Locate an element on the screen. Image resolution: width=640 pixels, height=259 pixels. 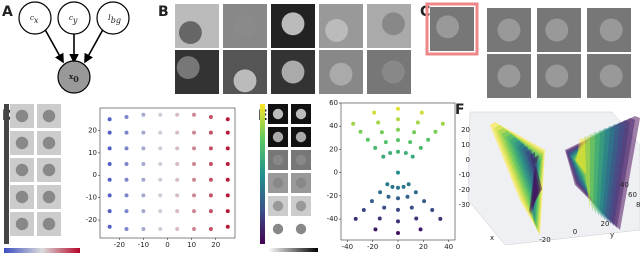
x-tick-label: 10 is located at coordinates (191, 245).